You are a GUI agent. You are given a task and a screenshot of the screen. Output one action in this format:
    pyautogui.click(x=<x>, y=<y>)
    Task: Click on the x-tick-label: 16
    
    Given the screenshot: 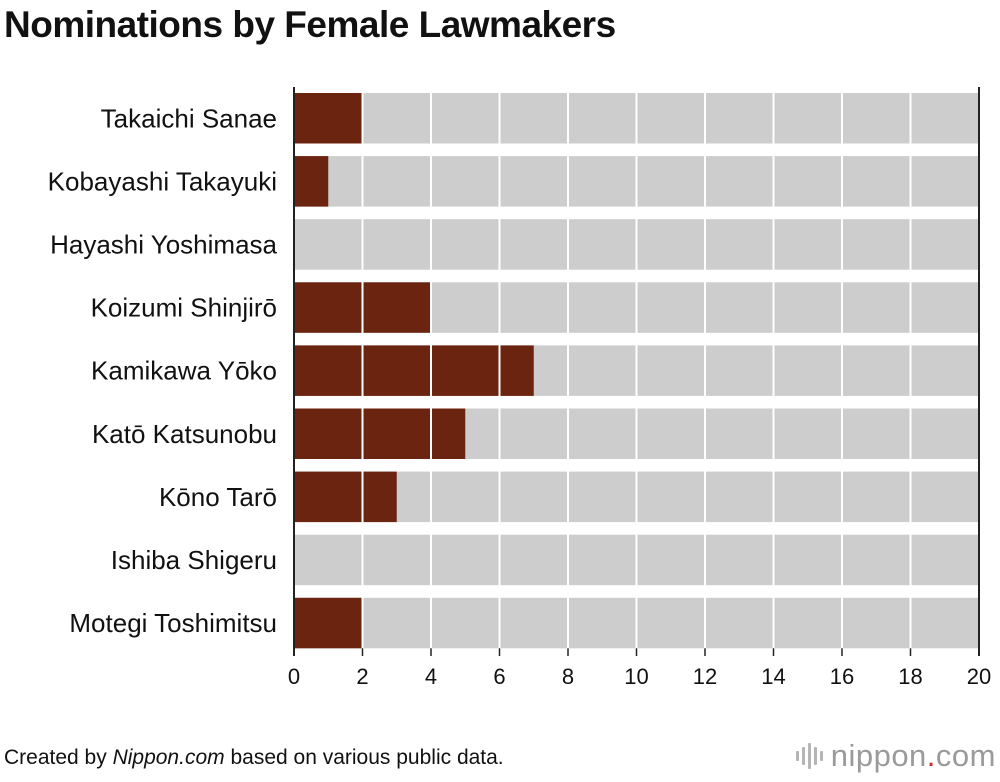 What is the action you would take?
    pyautogui.click(x=842, y=676)
    